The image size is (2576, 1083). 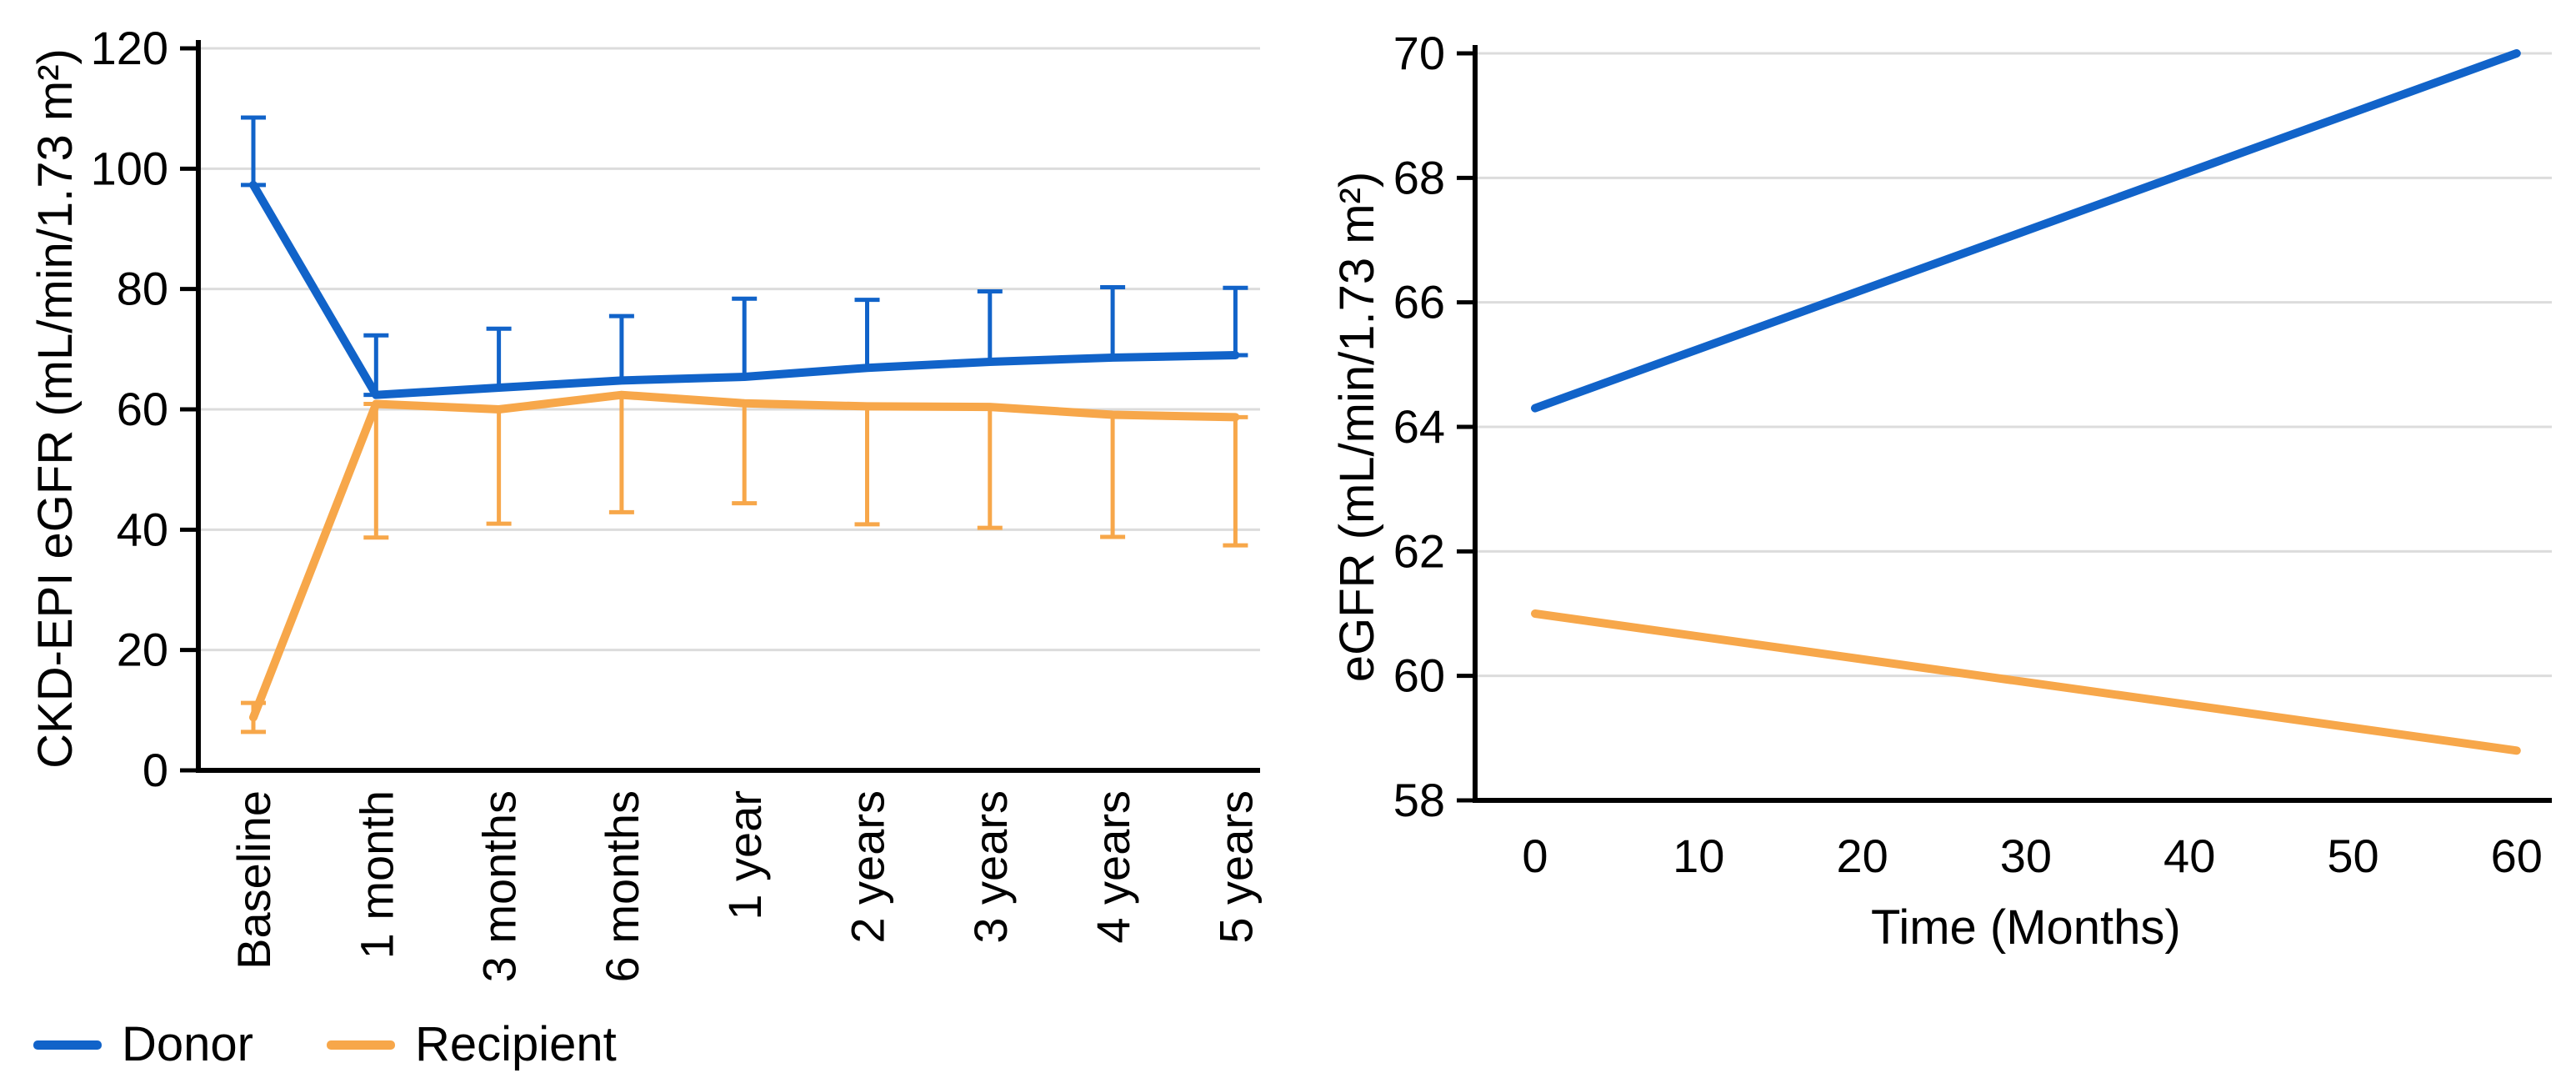 What do you see at coordinates (1419, 550) in the screenshot?
I see `right-y-tick-label: 62` at bounding box center [1419, 550].